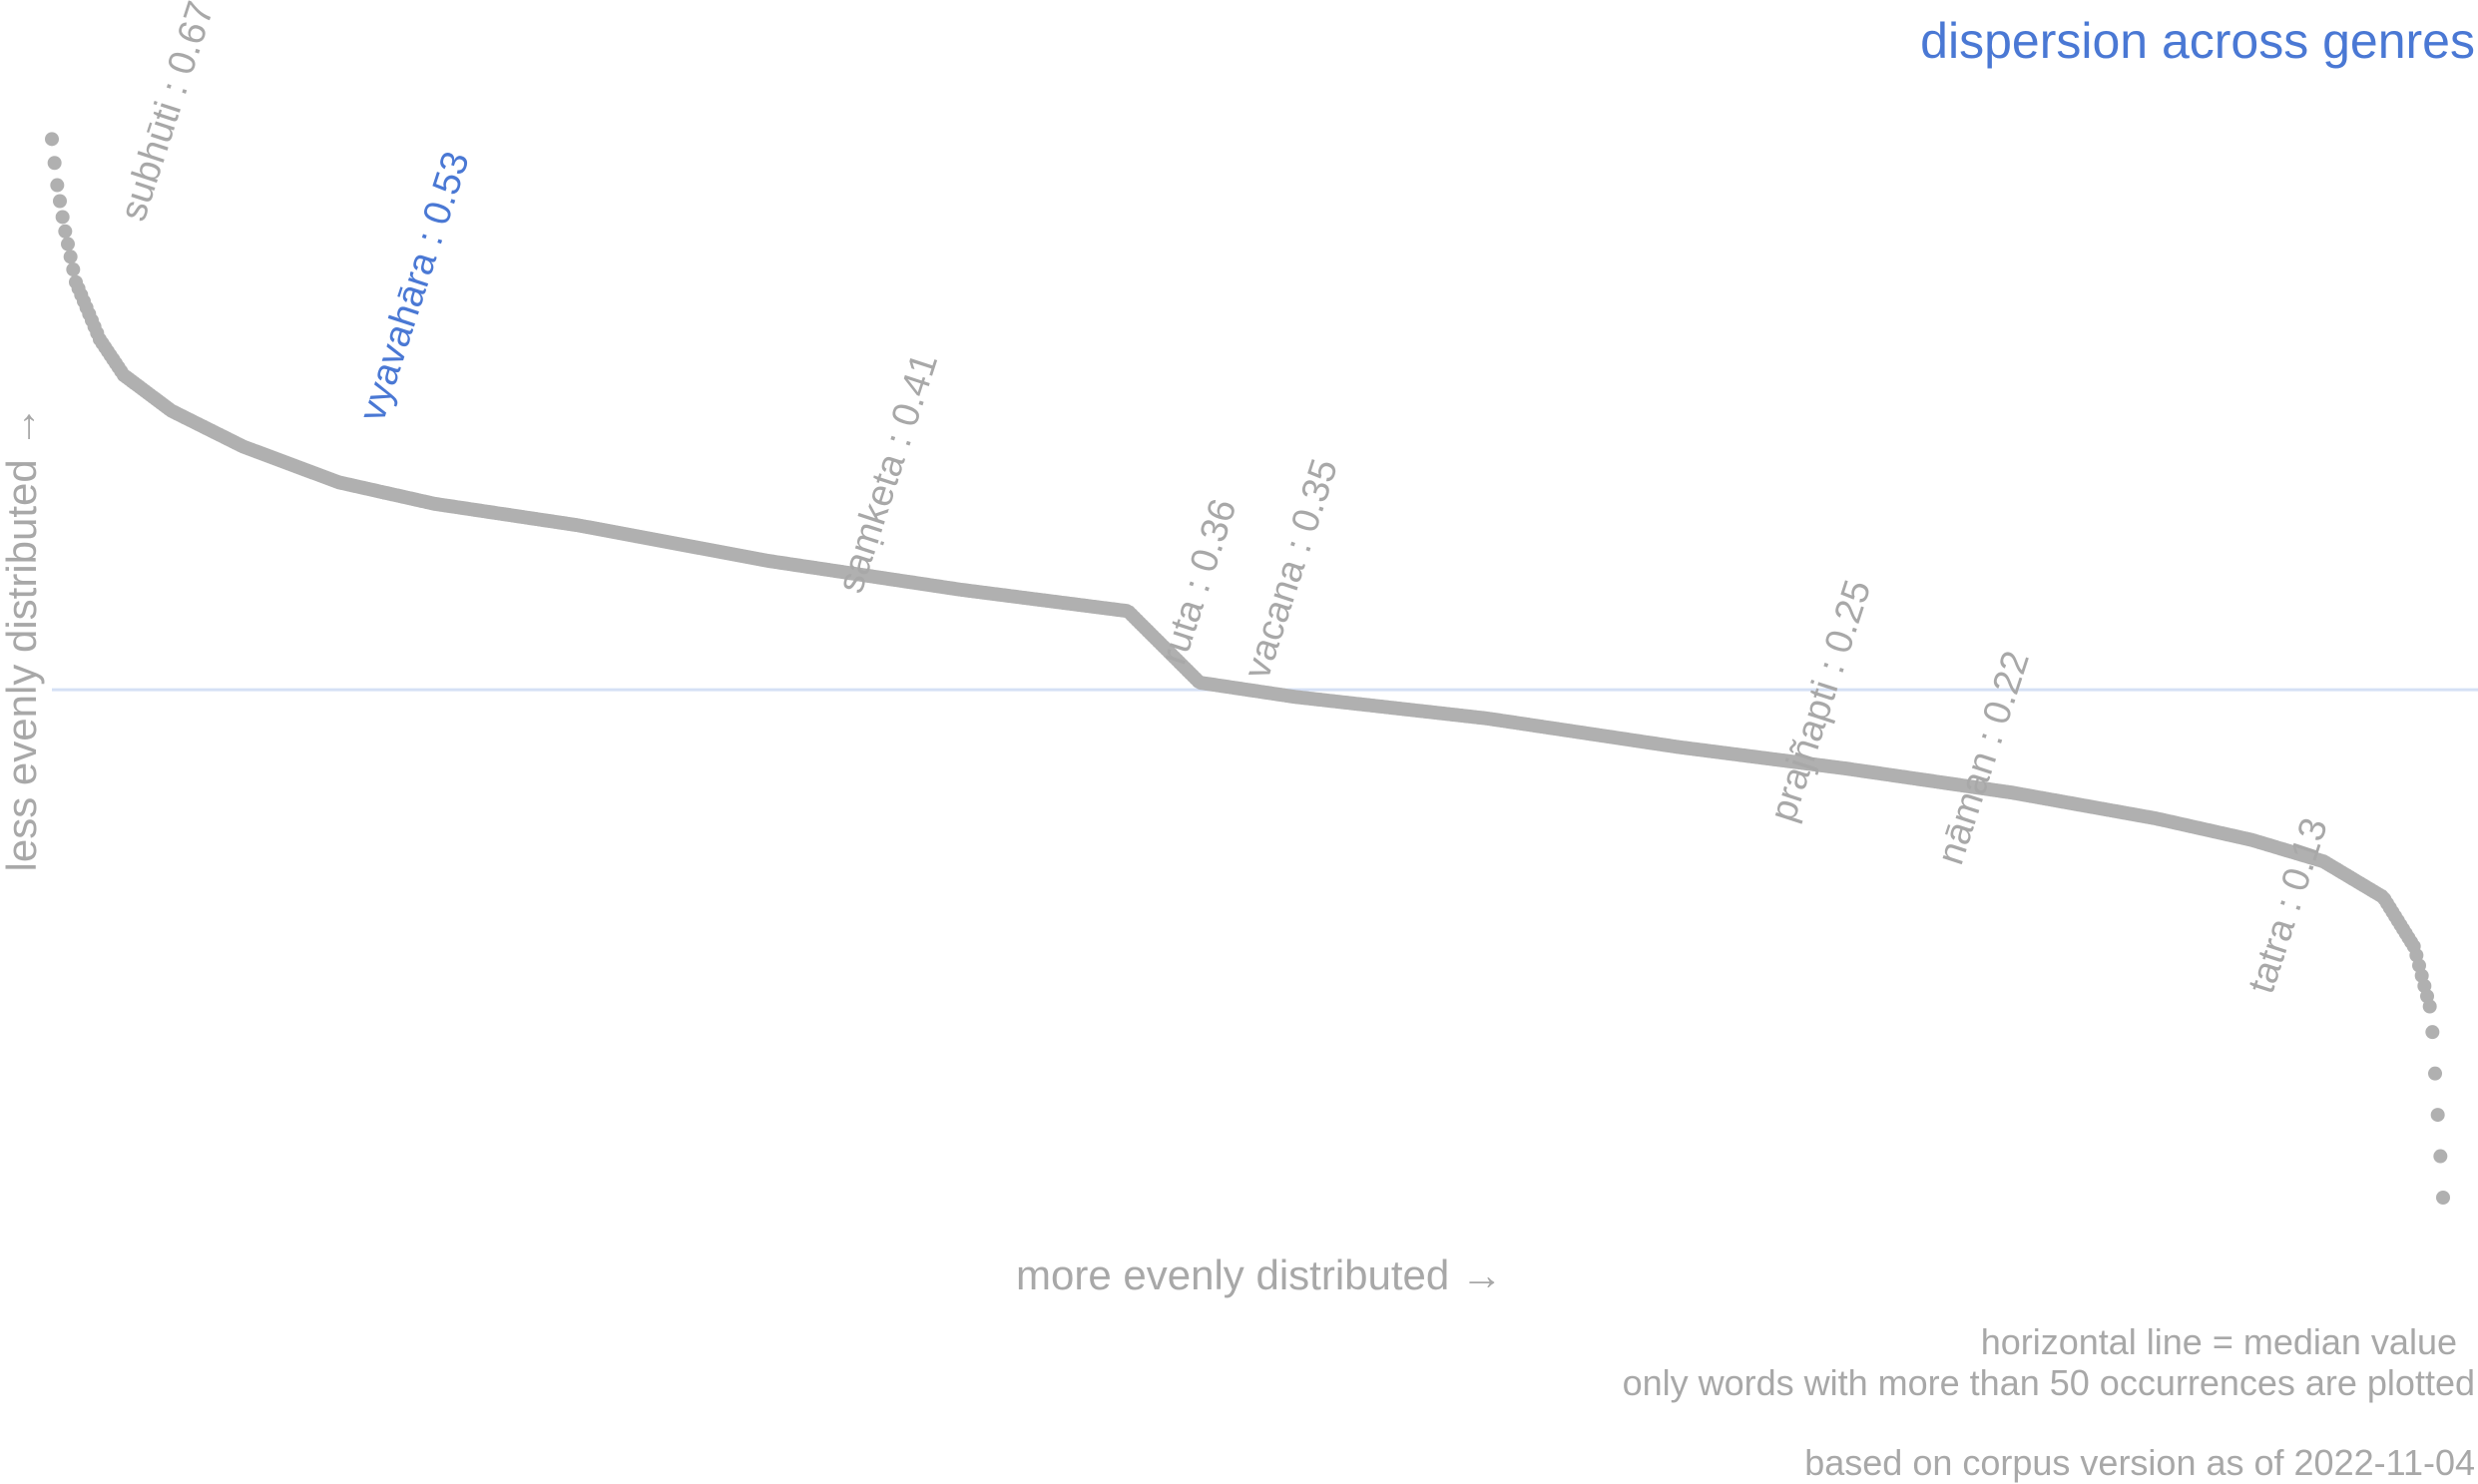  What do you see at coordinates (2139, 1462) in the screenshot?
I see `footer-note: based on corpus version as of 2022-11-04` at bounding box center [2139, 1462].